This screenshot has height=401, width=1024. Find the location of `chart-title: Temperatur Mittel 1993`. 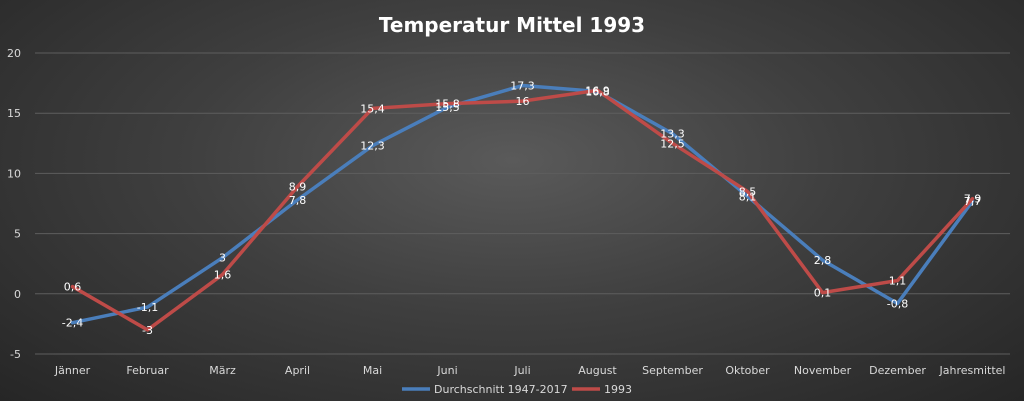

chart-title: Temperatur Mittel 1993 is located at coordinates (512, 25).